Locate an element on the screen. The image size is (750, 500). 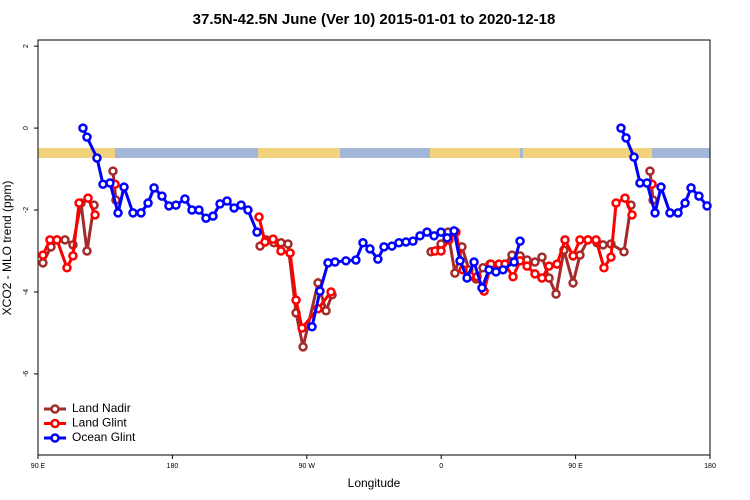
y-axis-label: XCO2 - MLO trend (ppm) is located at coordinates (7, 248).